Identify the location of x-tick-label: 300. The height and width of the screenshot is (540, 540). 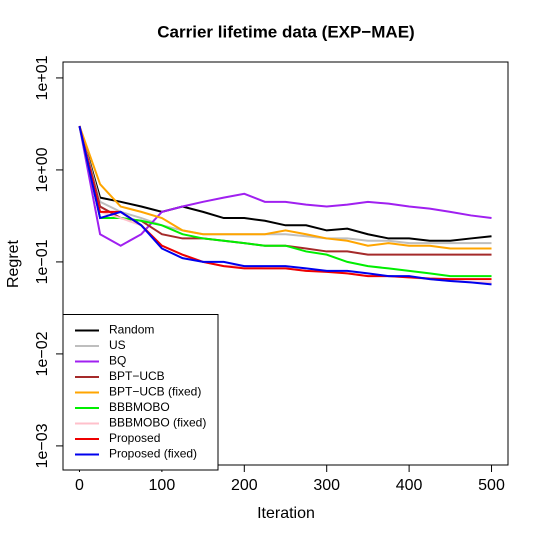
(326, 485).